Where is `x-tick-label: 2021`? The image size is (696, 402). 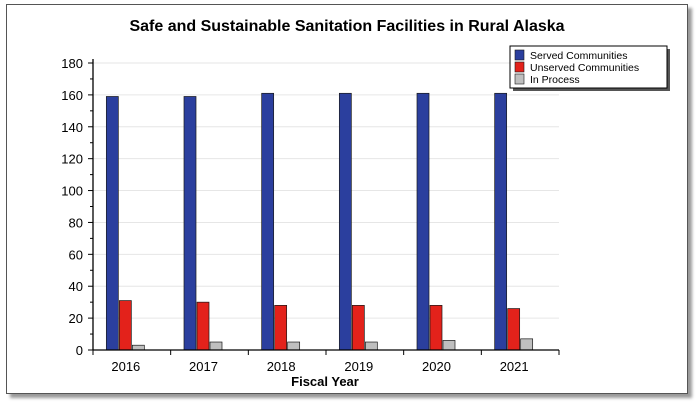
x-tick-label: 2021 is located at coordinates (514, 366).